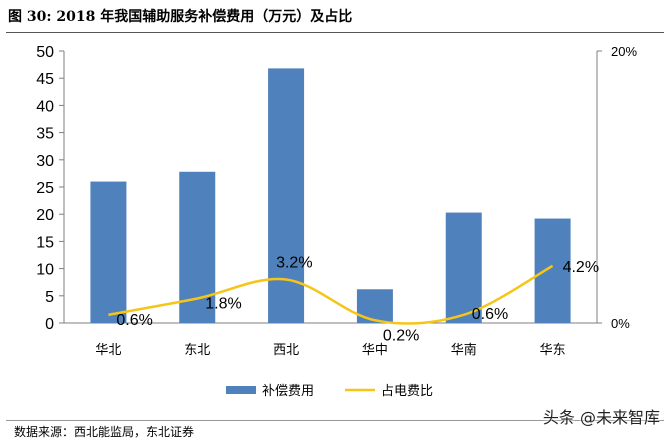  What do you see at coordinates (375, 349) in the screenshot?
I see `x-tick-label: 华中` at bounding box center [375, 349].